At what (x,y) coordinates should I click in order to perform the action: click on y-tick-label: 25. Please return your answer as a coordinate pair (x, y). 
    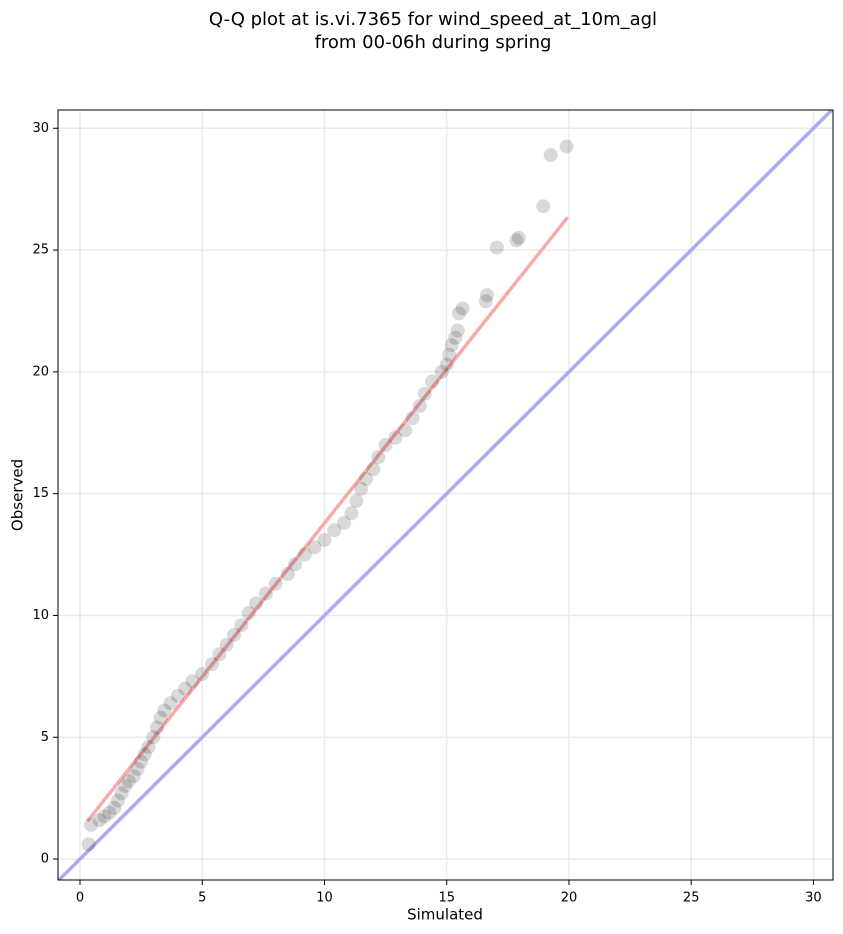
    Looking at the image, I should click on (40, 250).